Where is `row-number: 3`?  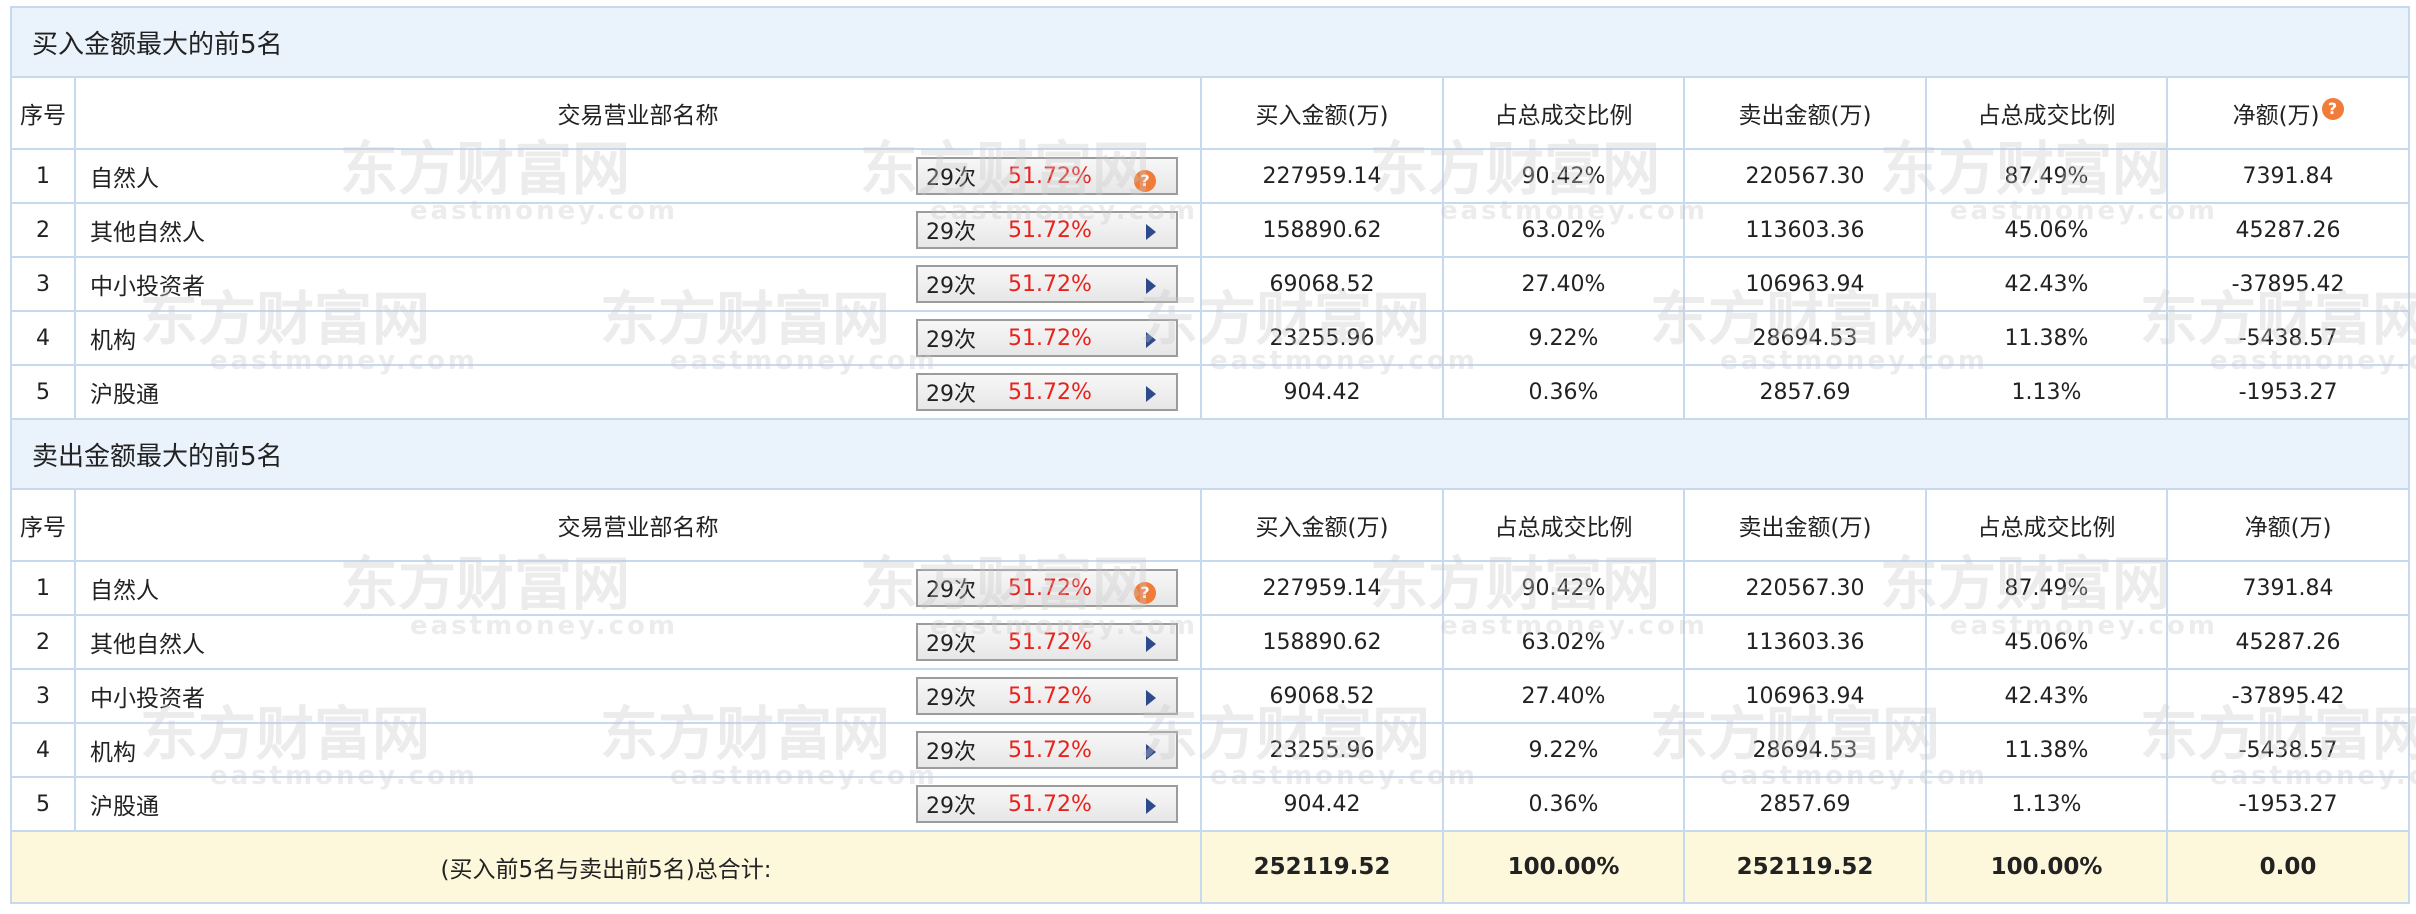
row-number: 3 is located at coordinates (43, 696).